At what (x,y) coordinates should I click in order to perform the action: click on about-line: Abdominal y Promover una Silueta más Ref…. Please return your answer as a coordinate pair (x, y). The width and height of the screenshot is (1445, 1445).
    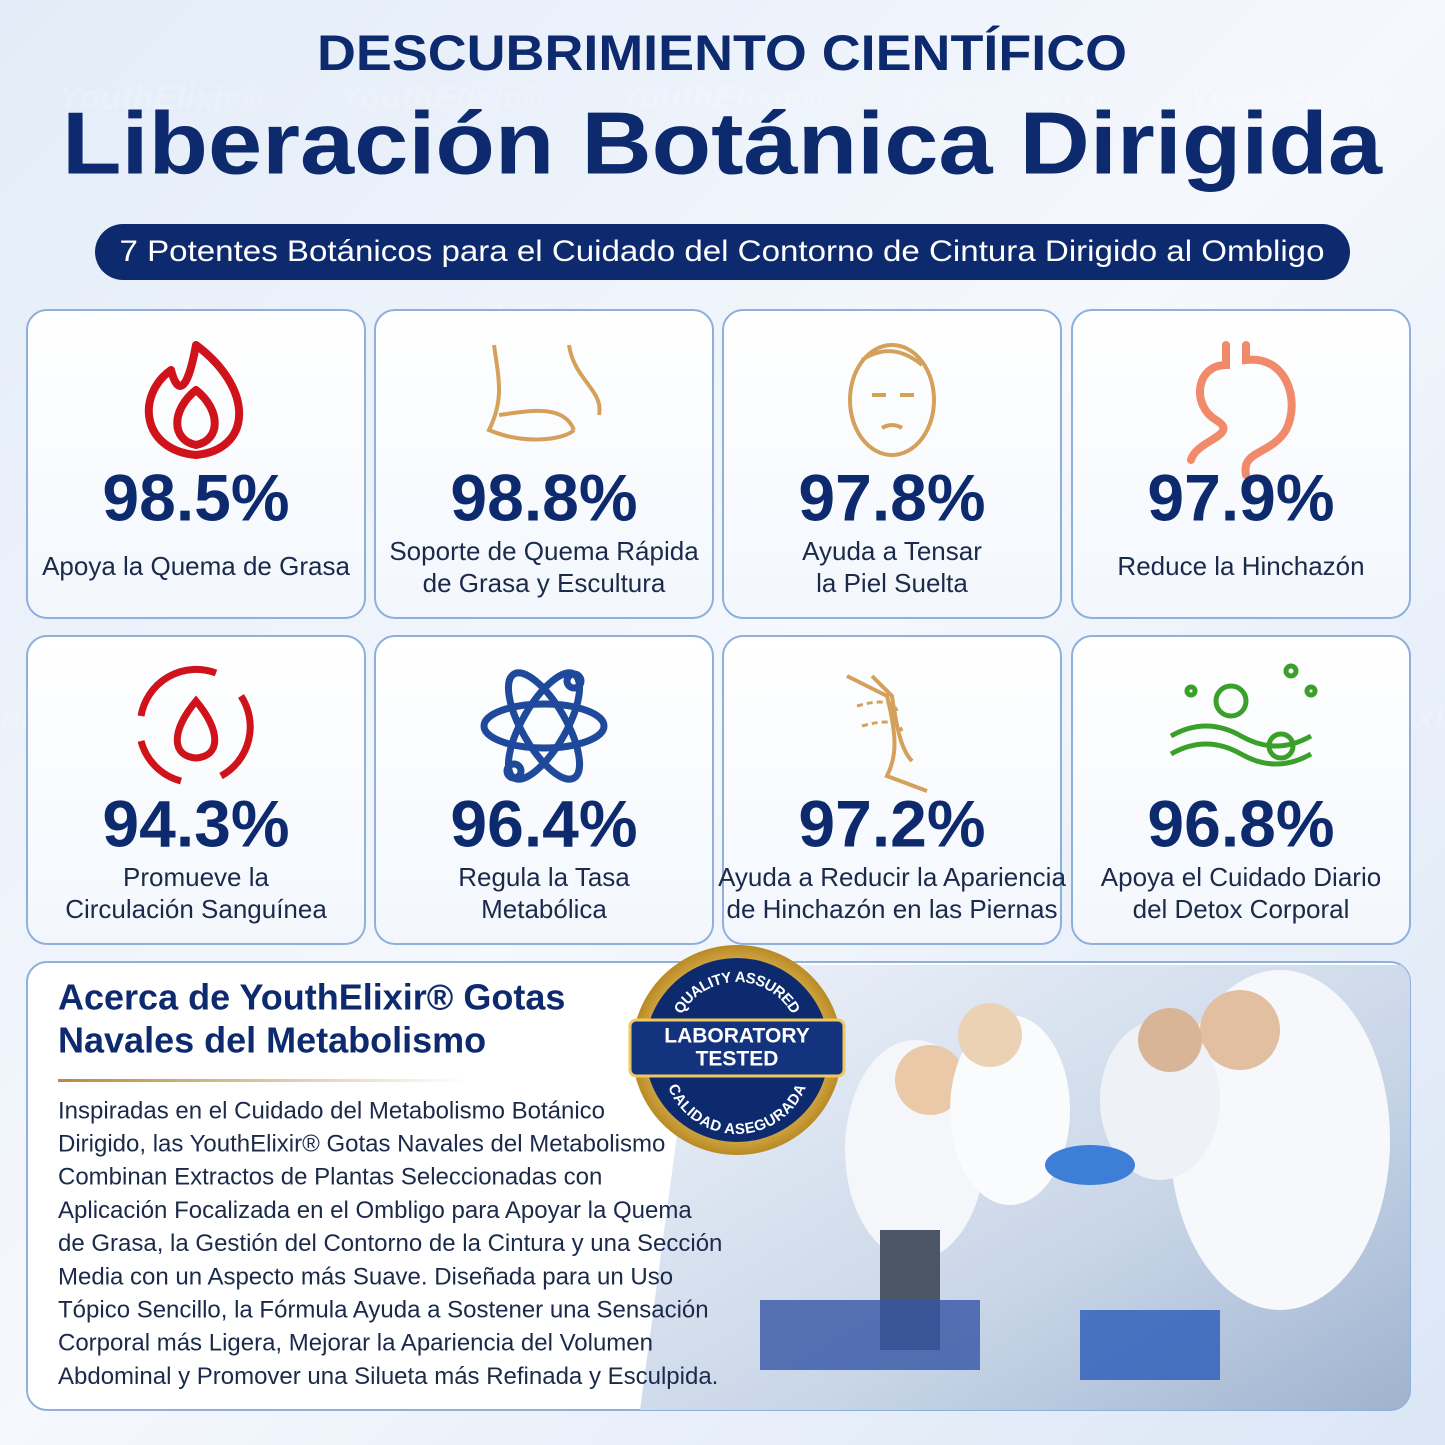
    Looking at the image, I should click on (388, 1376).